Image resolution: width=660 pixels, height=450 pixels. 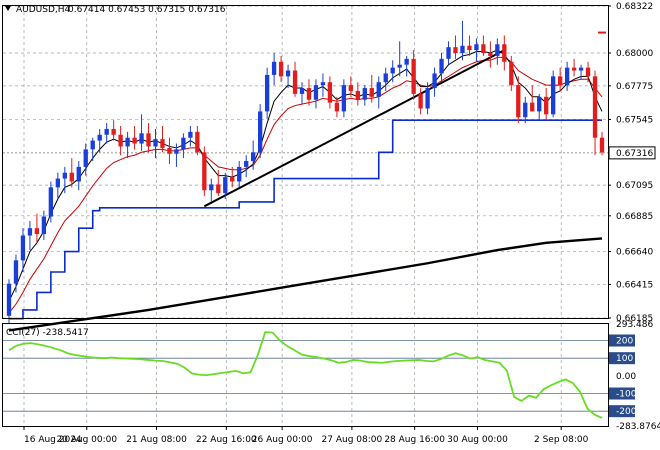 I want to click on price-tick-label: 0.67775, so click(x=634, y=87).